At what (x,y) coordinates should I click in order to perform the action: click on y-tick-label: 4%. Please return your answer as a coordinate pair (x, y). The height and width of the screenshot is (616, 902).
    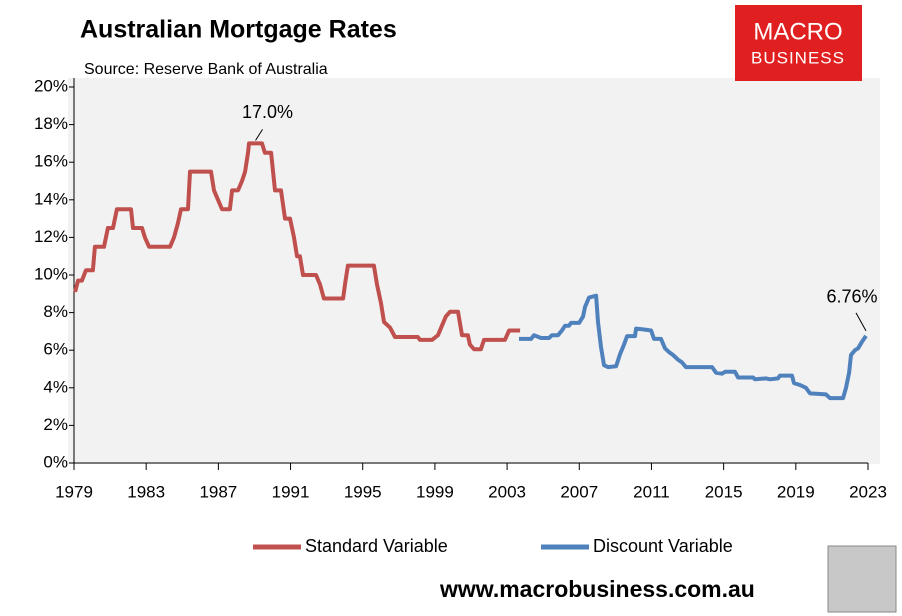
    Looking at the image, I should click on (55, 386).